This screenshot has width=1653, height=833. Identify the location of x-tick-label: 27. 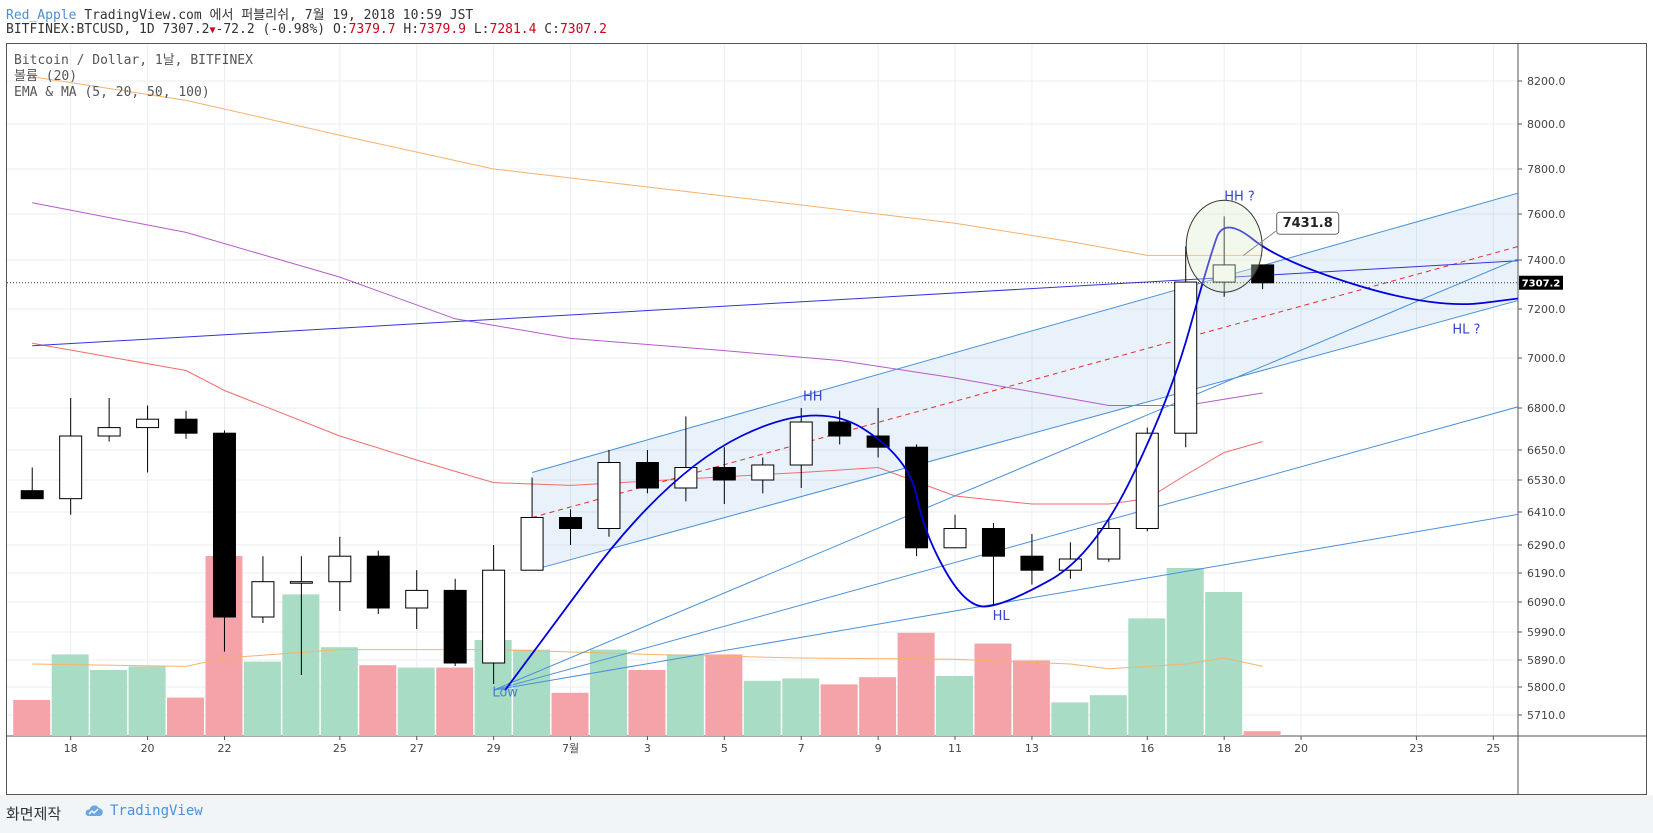
(417, 748).